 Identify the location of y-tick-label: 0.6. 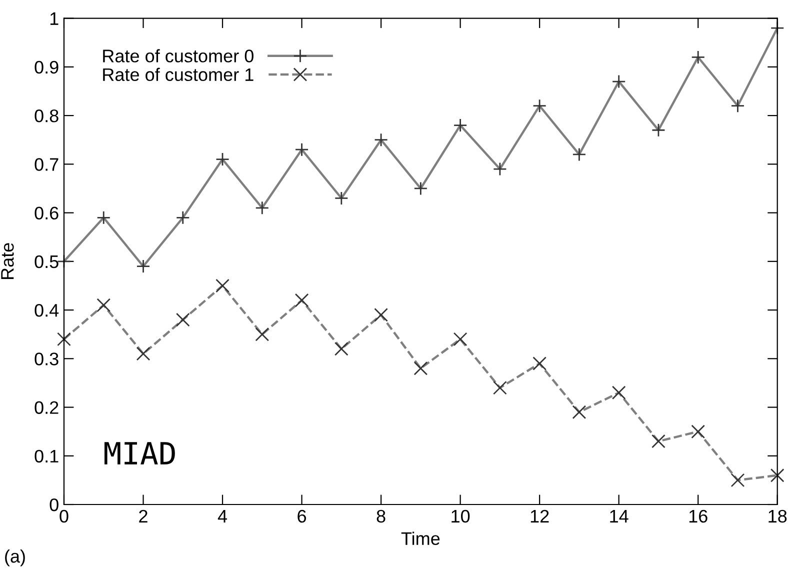
(46, 213).